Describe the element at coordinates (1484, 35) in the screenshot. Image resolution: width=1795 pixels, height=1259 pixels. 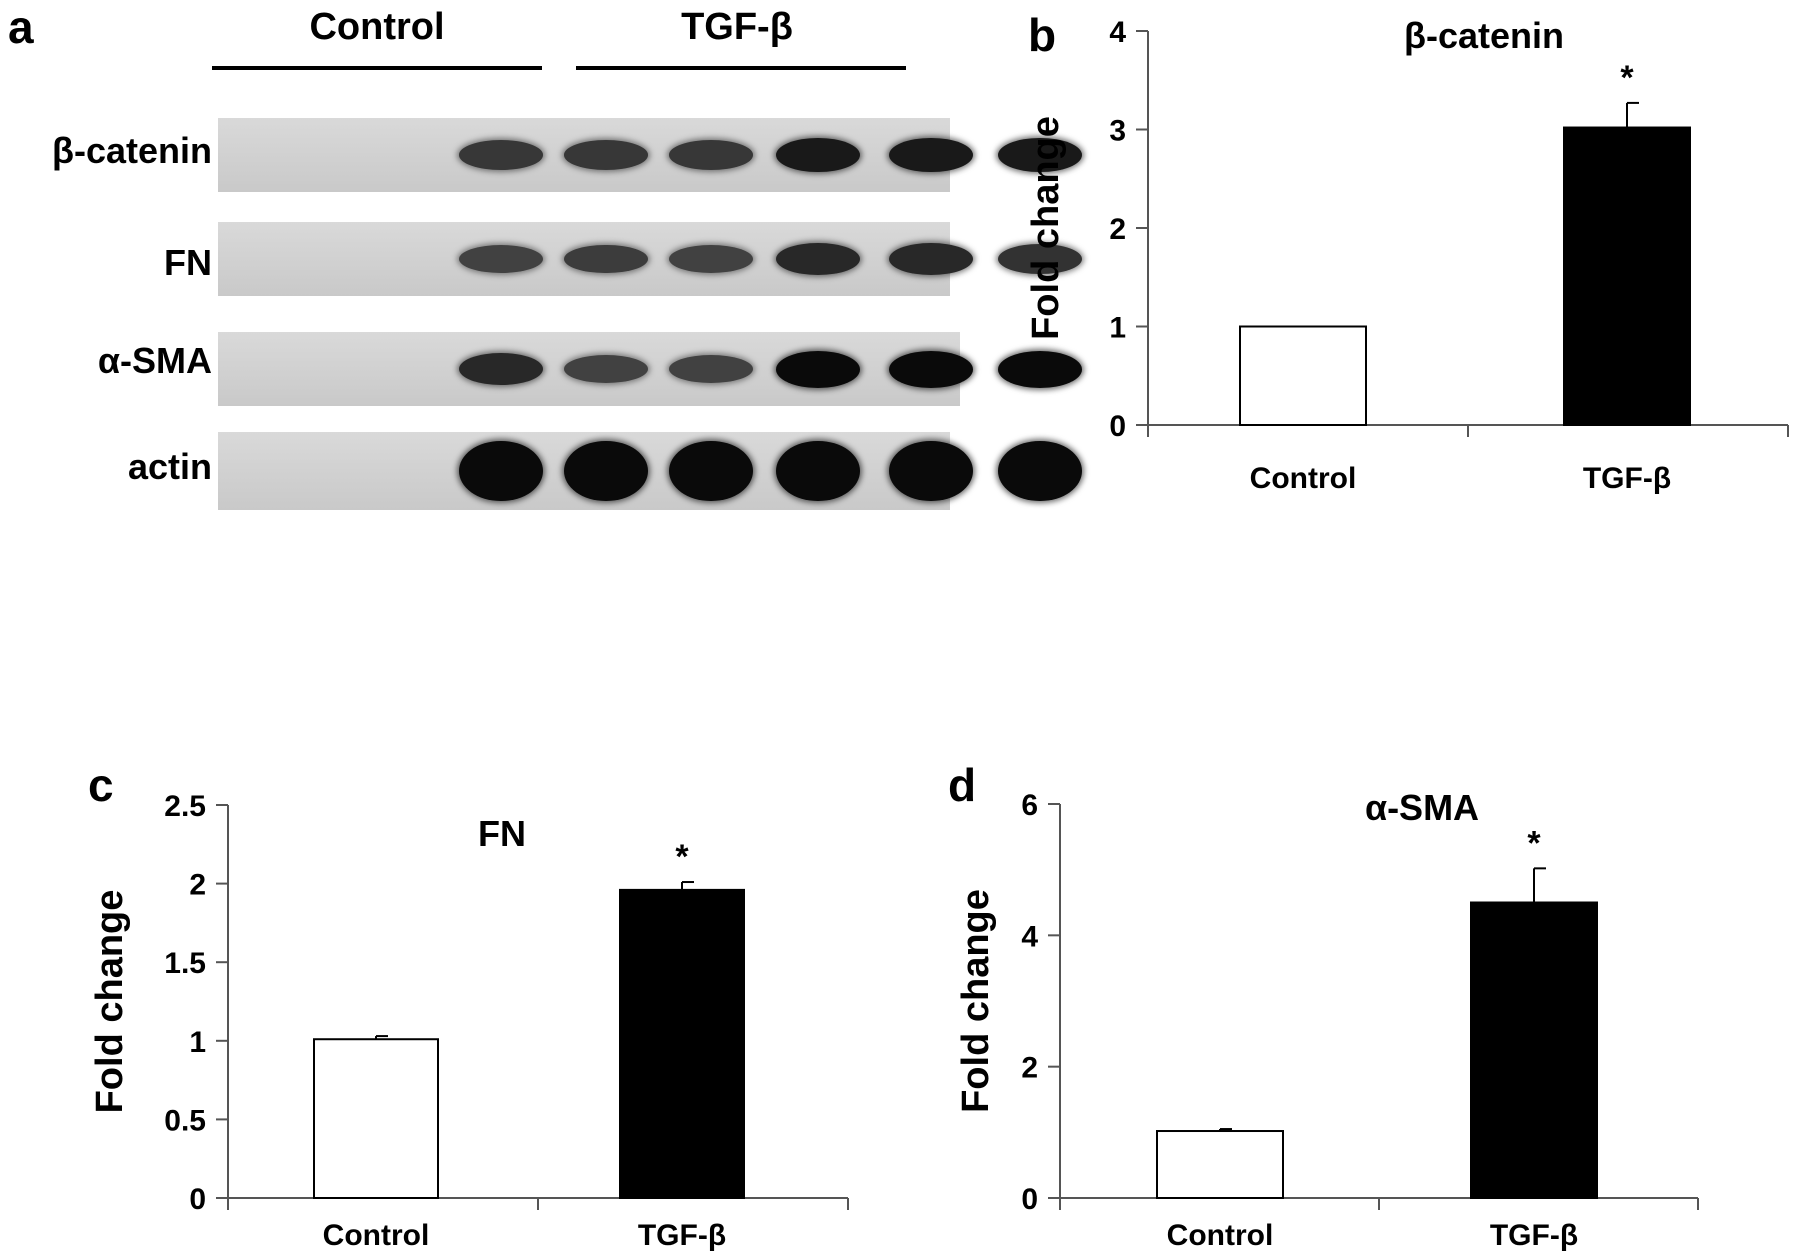
I see `chart-title: β-catenin` at that location.